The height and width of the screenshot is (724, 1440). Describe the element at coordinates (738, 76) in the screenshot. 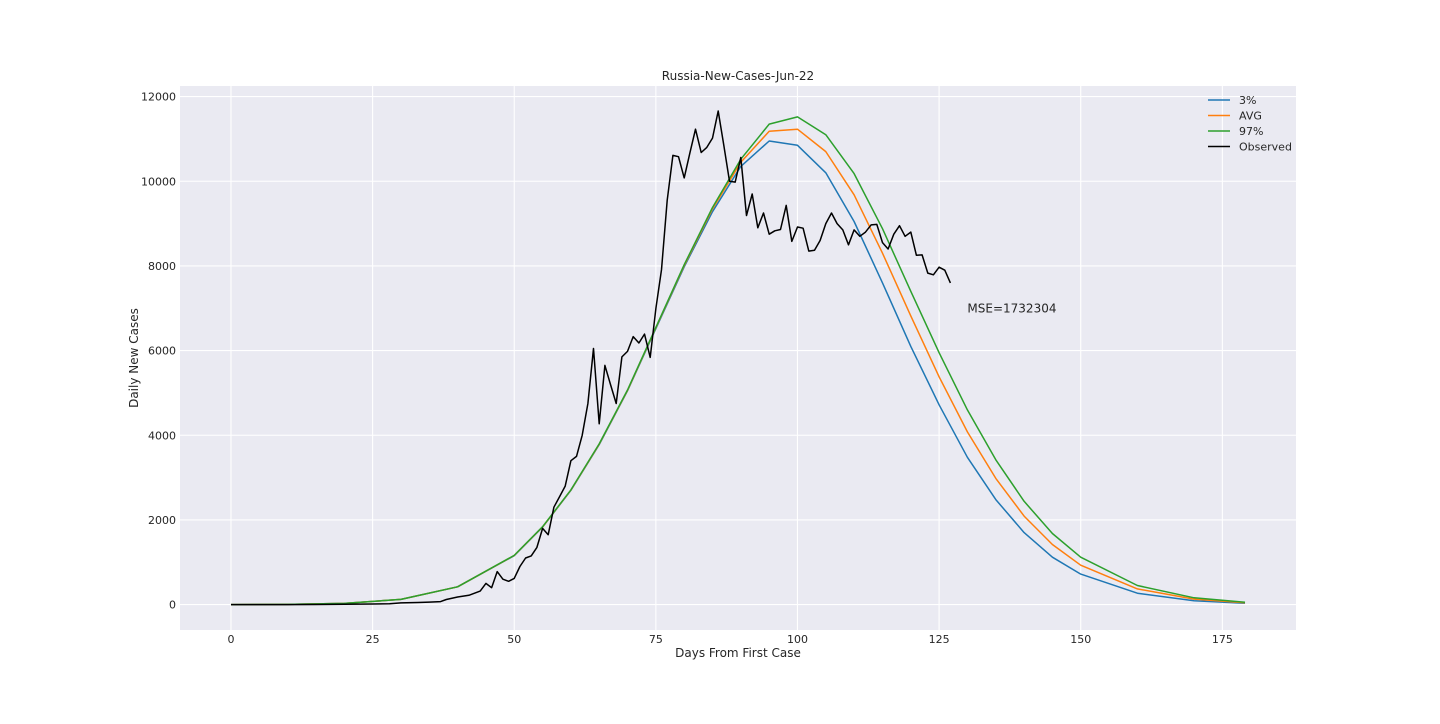

I see `chart-title: Russia-New-Cases-Jun-22` at that location.